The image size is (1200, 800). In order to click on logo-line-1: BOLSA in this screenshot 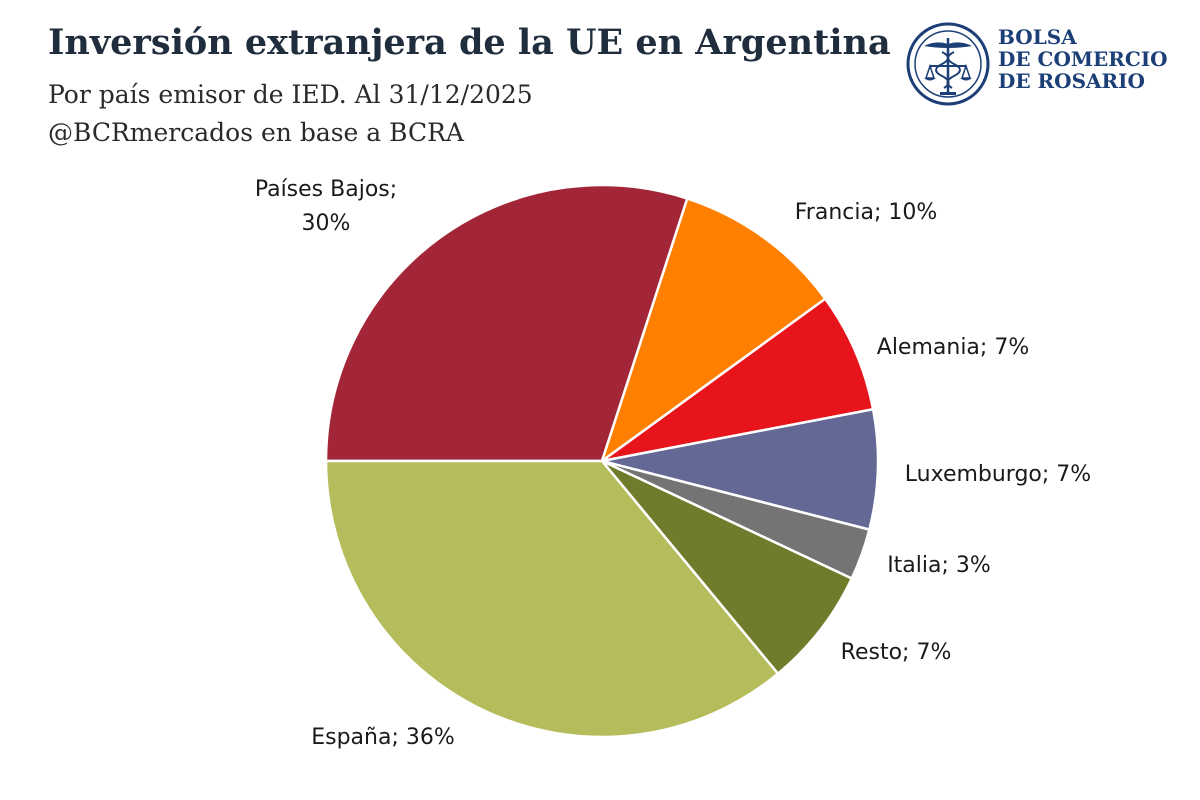, I will do `click(1037, 37)`.